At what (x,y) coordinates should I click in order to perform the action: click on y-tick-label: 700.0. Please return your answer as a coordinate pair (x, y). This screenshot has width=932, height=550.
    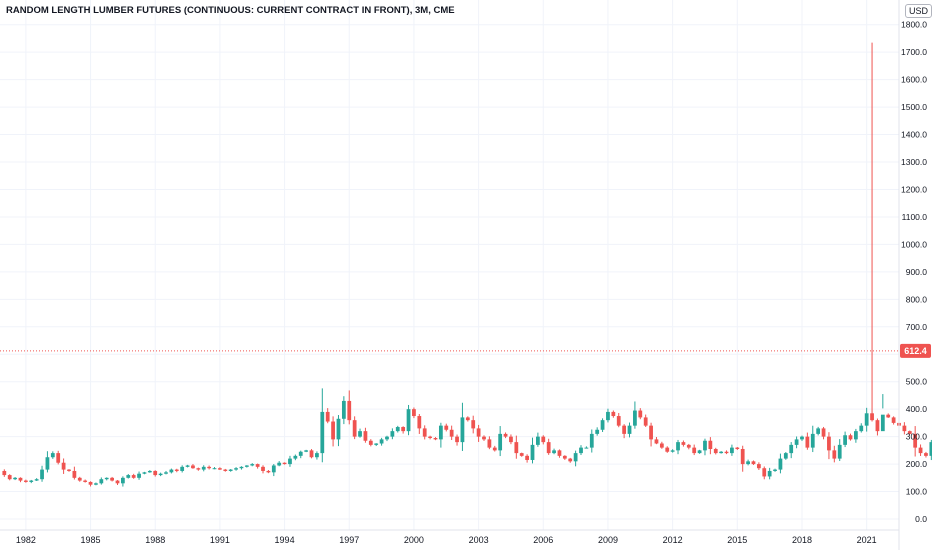
    Looking at the image, I should click on (917, 327).